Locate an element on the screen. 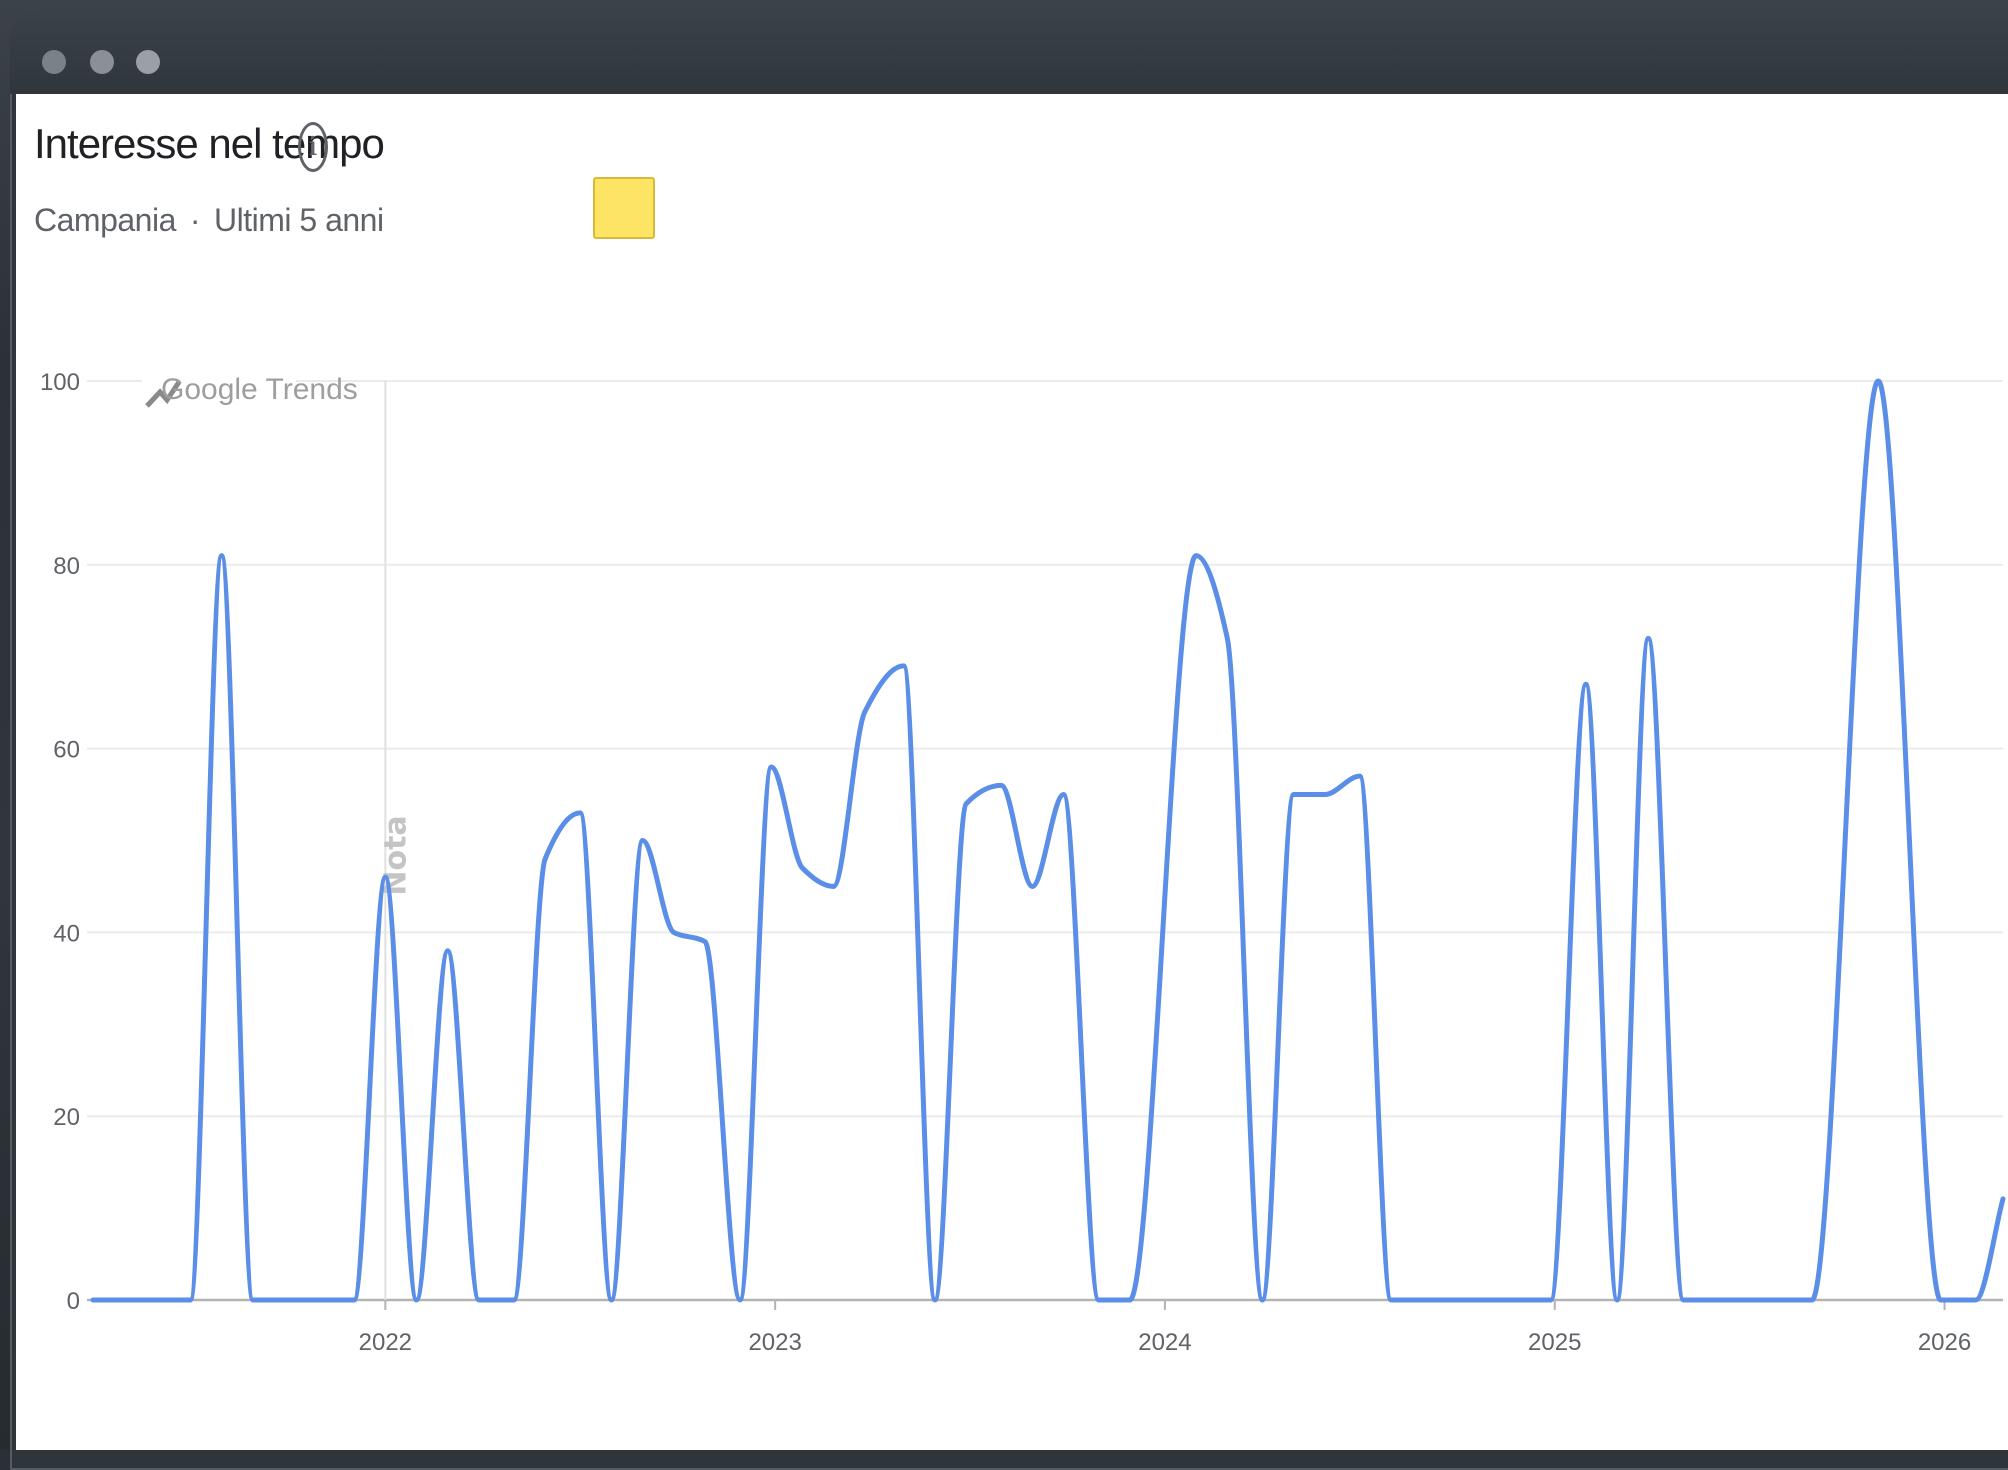 Image resolution: width=2008 pixels, height=1470 pixels. trends-logo-icon is located at coordinates (163, 394).